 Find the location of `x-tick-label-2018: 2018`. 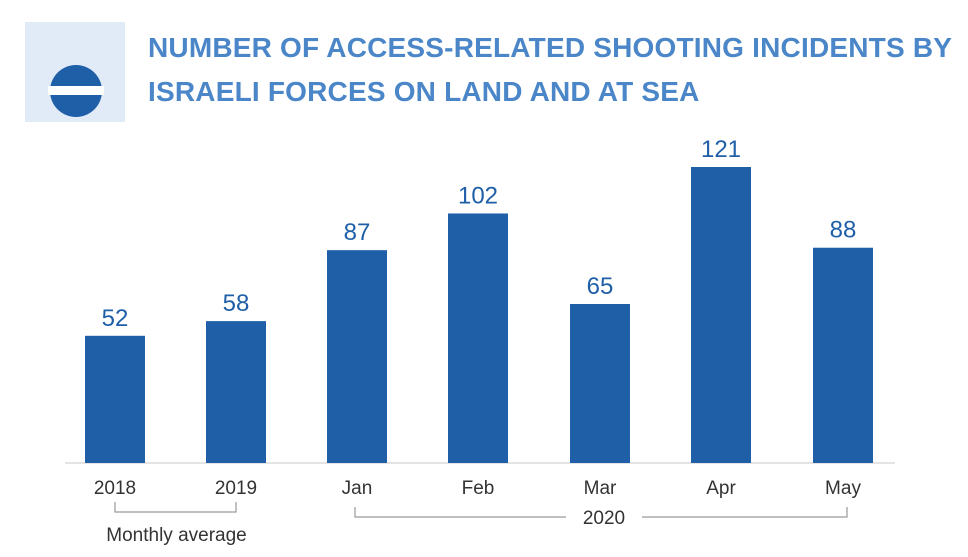

x-tick-label-2018: 2018 is located at coordinates (115, 488).